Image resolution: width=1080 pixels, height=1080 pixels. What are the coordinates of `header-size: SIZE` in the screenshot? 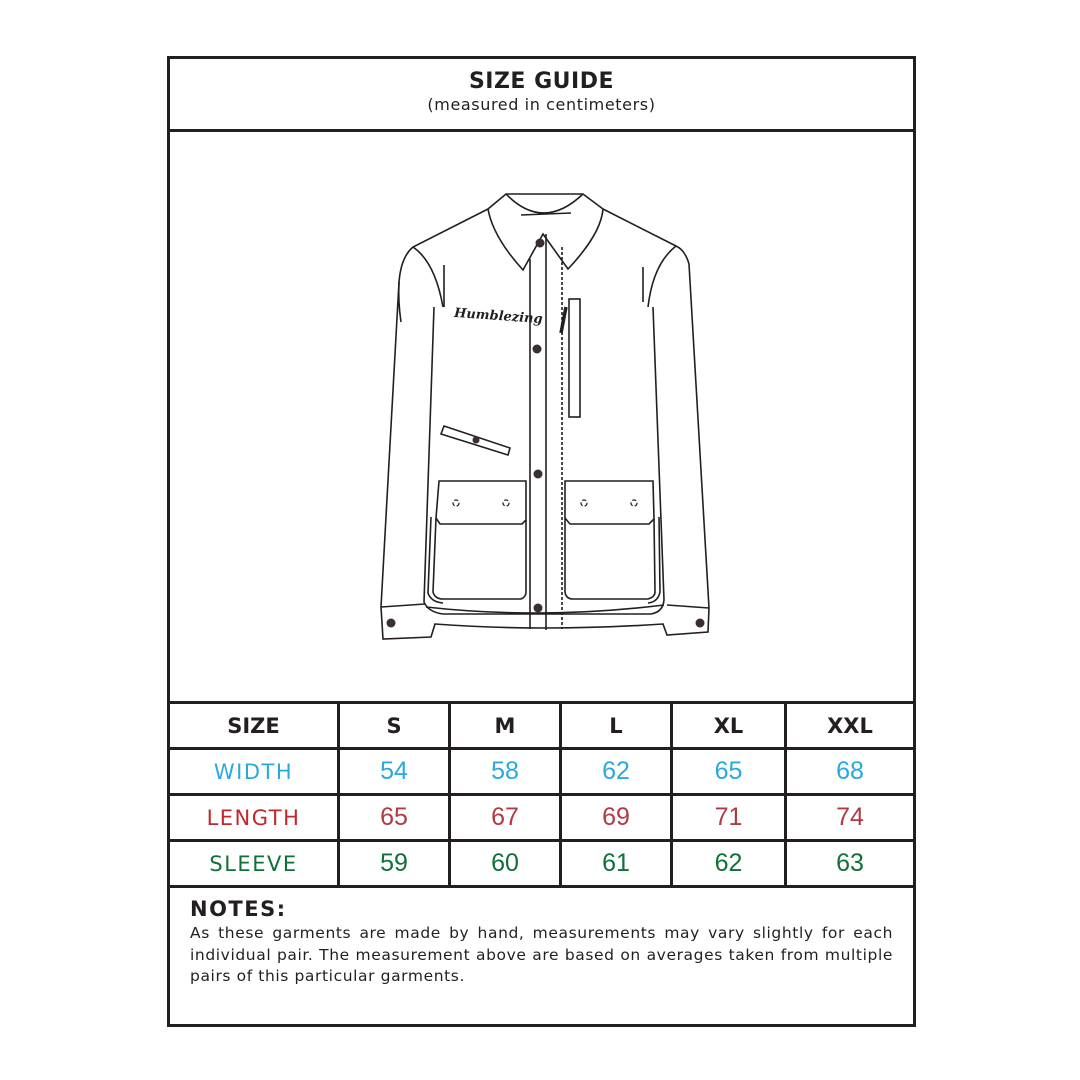 It's located at (253, 725).